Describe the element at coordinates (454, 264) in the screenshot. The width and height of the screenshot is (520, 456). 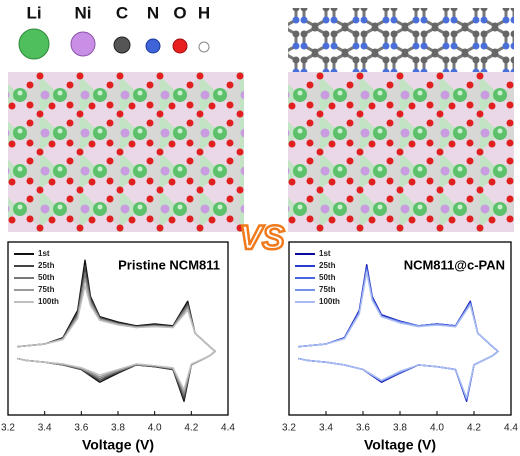
I see `chart-title: NCM811@c-PAN` at that location.